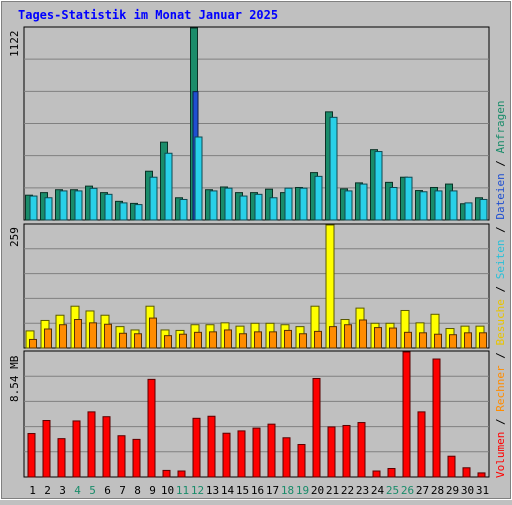 This screenshot has width=512, height=505. I want to click on x-tick-label: 22, so click(347, 490).